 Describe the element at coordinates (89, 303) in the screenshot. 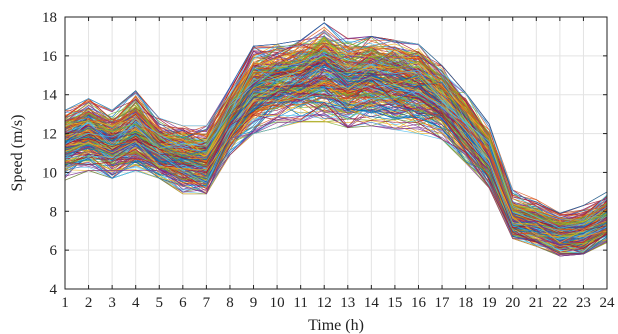

I see `x-tick-label: 2` at that location.